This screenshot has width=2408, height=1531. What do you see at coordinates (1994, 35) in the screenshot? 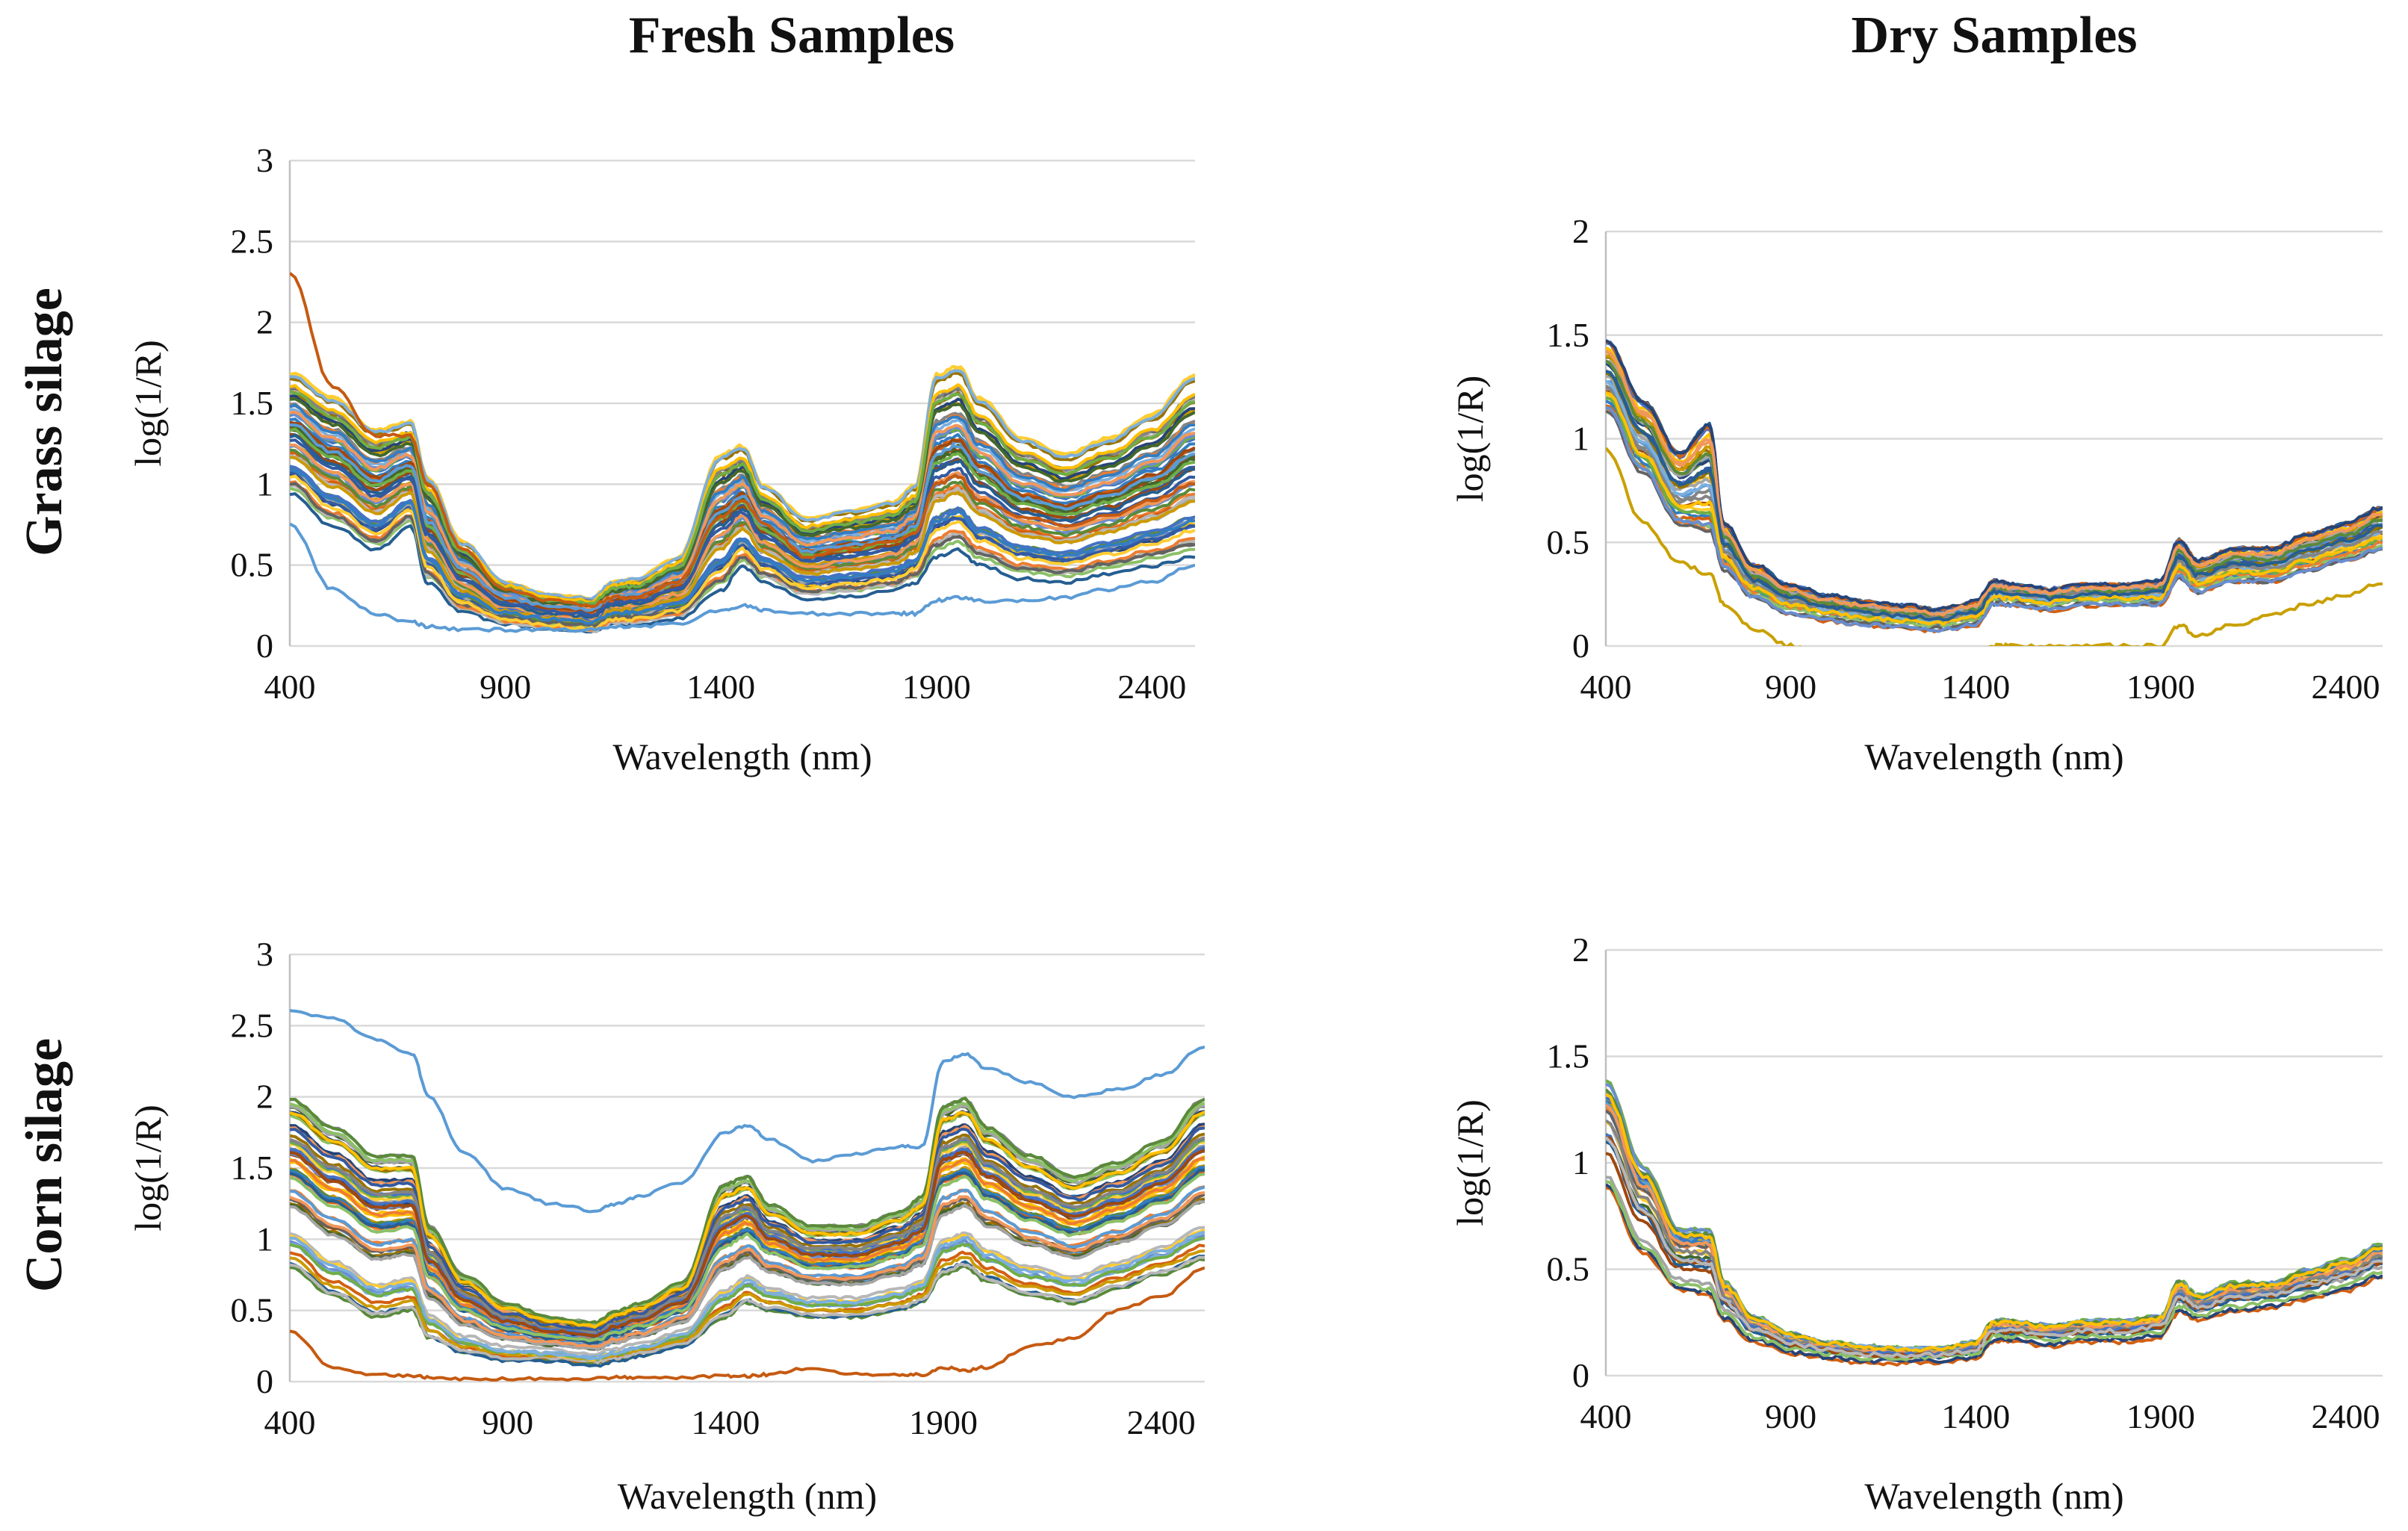
I see `column-title-dry: Dry Samples` at bounding box center [1994, 35].